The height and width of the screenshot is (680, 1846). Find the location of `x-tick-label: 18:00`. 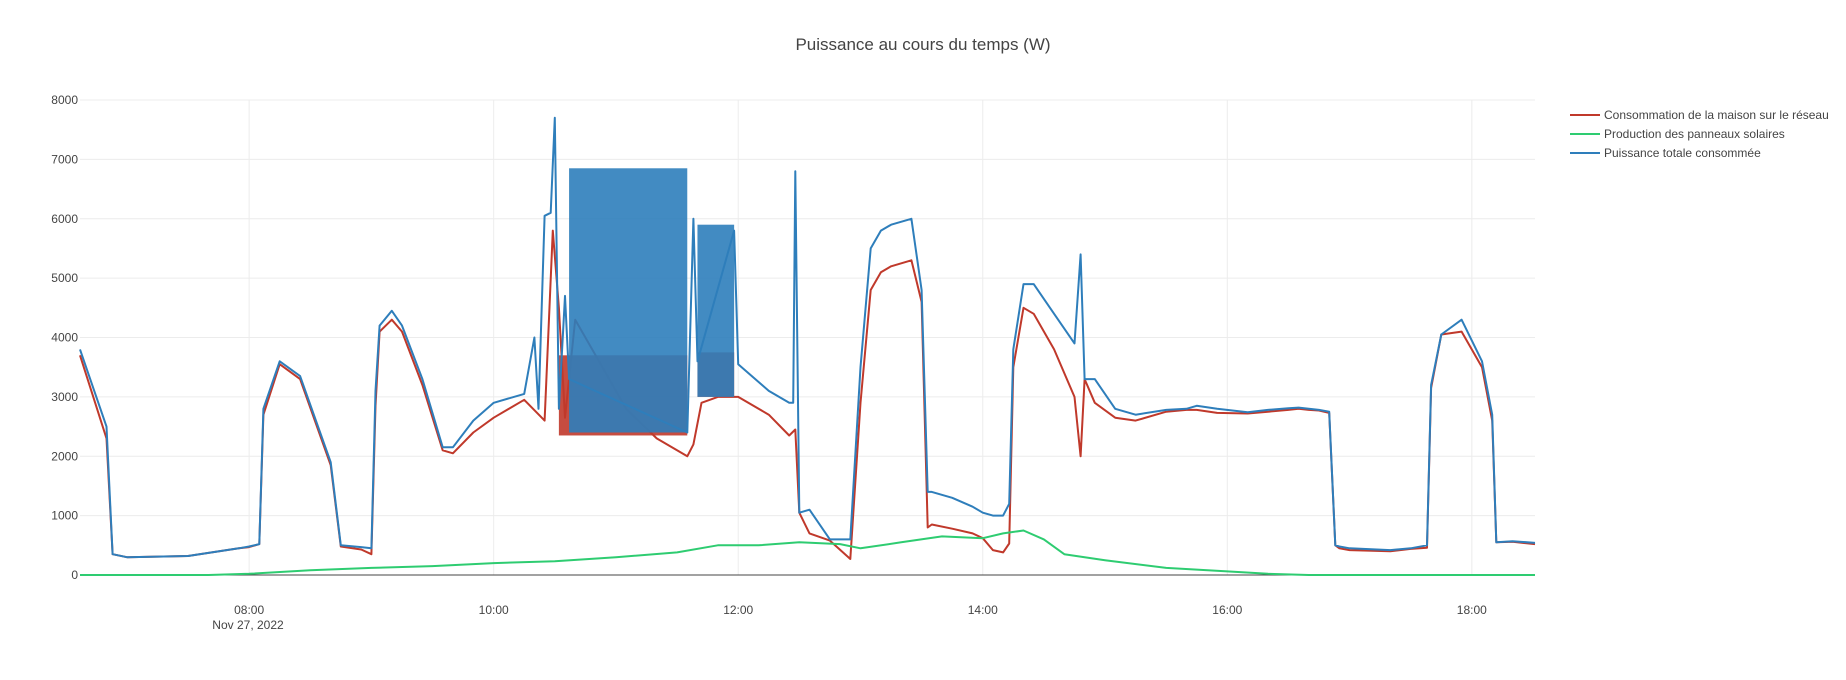

x-tick-label: 18:00 is located at coordinates (1472, 610).